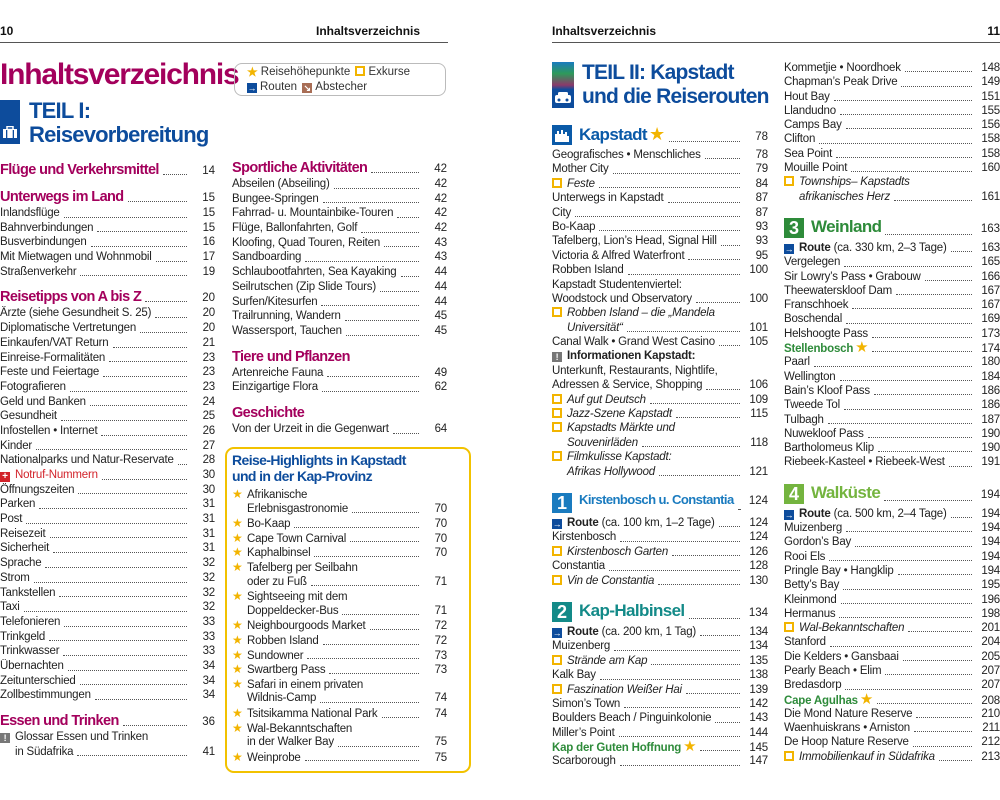 This screenshot has height=800, width=1000. I want to click on toc-entry: ★ Robben Island 72, so click(339, 640).